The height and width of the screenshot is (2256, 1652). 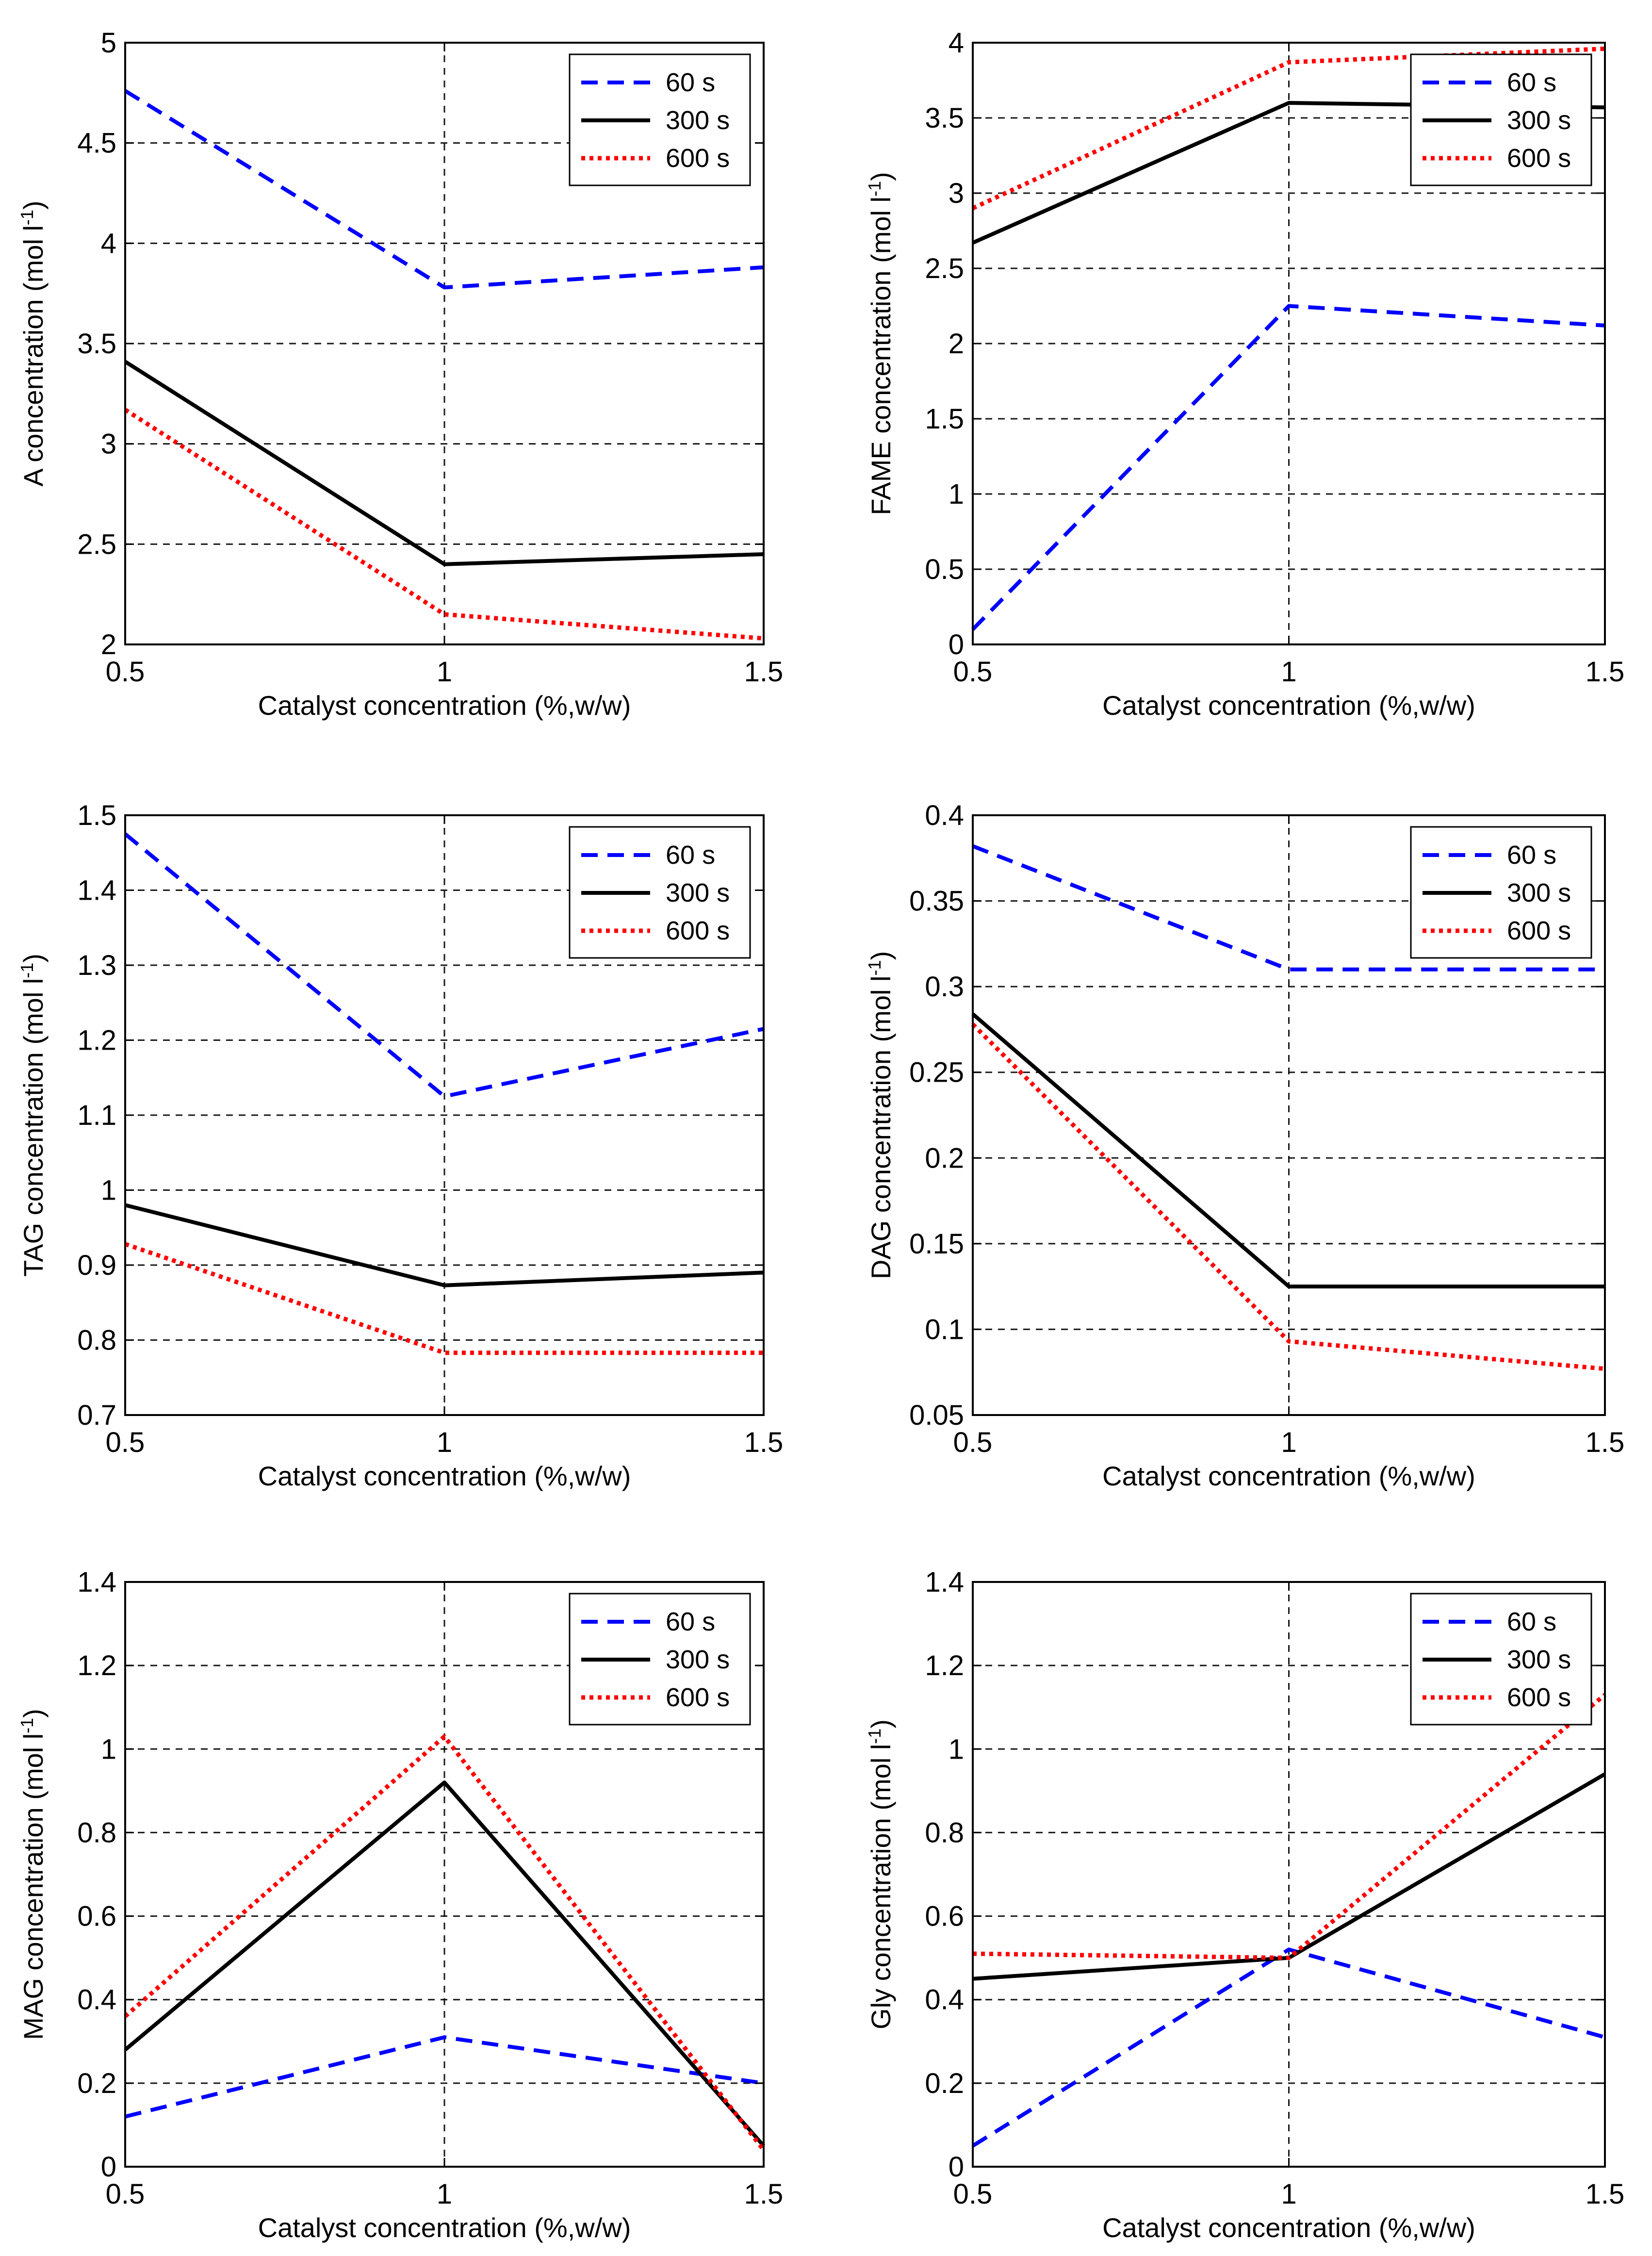 What do you see at coordinates (936, 1244) in the screenshot?
I see `y-tick-label: 0.15` at bounding box center [936, 1244].